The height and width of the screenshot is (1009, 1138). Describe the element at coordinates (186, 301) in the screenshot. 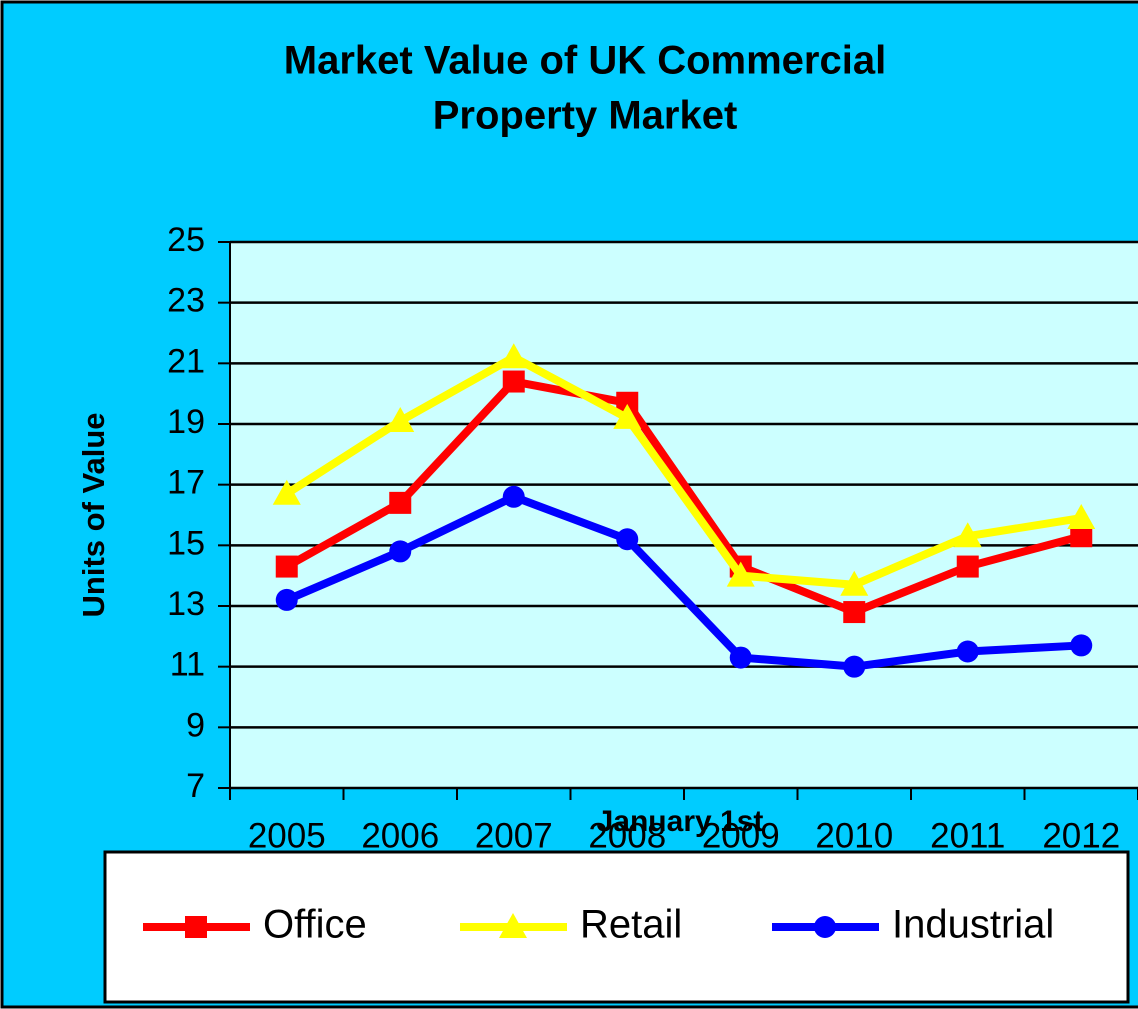

I see `y-tick-label: 23` at that location.